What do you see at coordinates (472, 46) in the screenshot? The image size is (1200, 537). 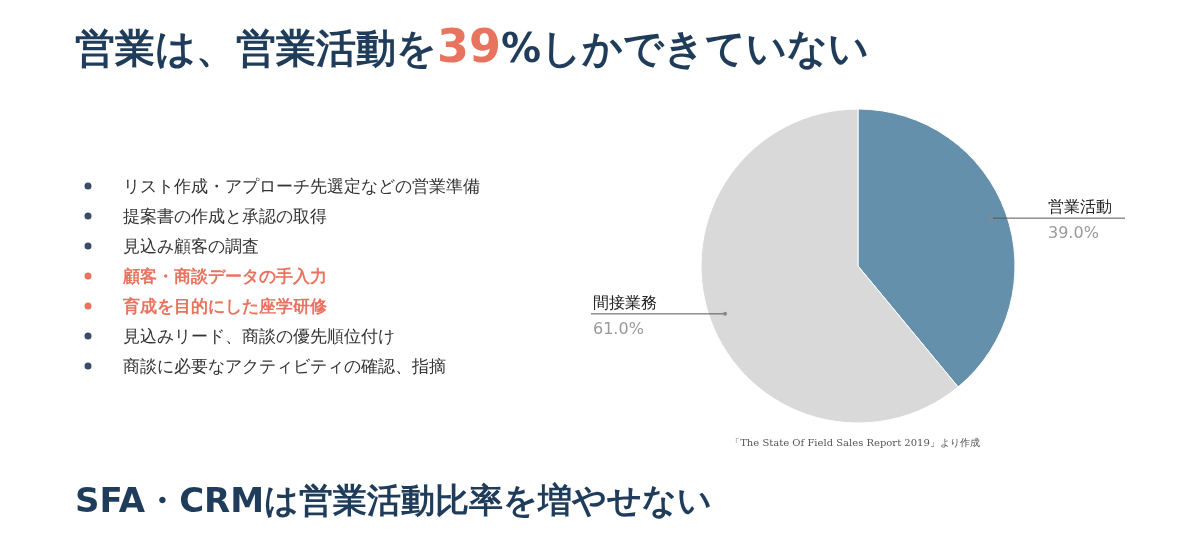 I see `title: 営業は、営業活動を39%しかできていない` at bounding box center [472, 46].